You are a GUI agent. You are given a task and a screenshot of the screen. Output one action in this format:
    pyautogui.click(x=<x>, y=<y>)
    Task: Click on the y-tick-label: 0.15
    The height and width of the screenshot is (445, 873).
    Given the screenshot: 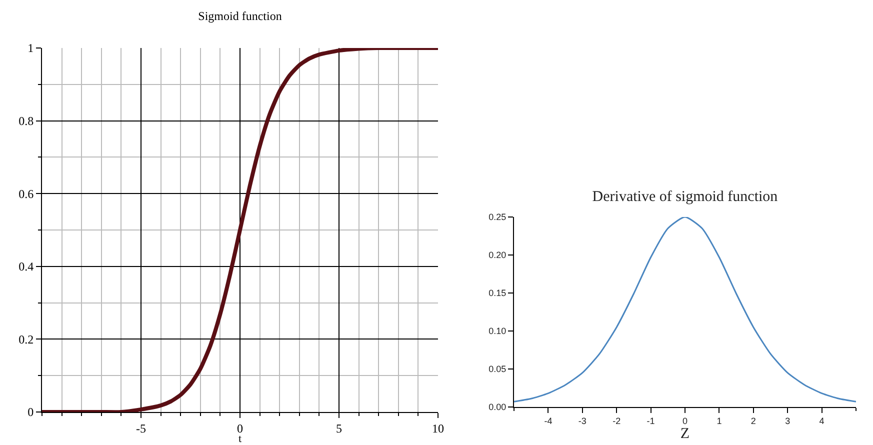 What is the action you would take?
    pyautogui.click(x=497, y=293)
    